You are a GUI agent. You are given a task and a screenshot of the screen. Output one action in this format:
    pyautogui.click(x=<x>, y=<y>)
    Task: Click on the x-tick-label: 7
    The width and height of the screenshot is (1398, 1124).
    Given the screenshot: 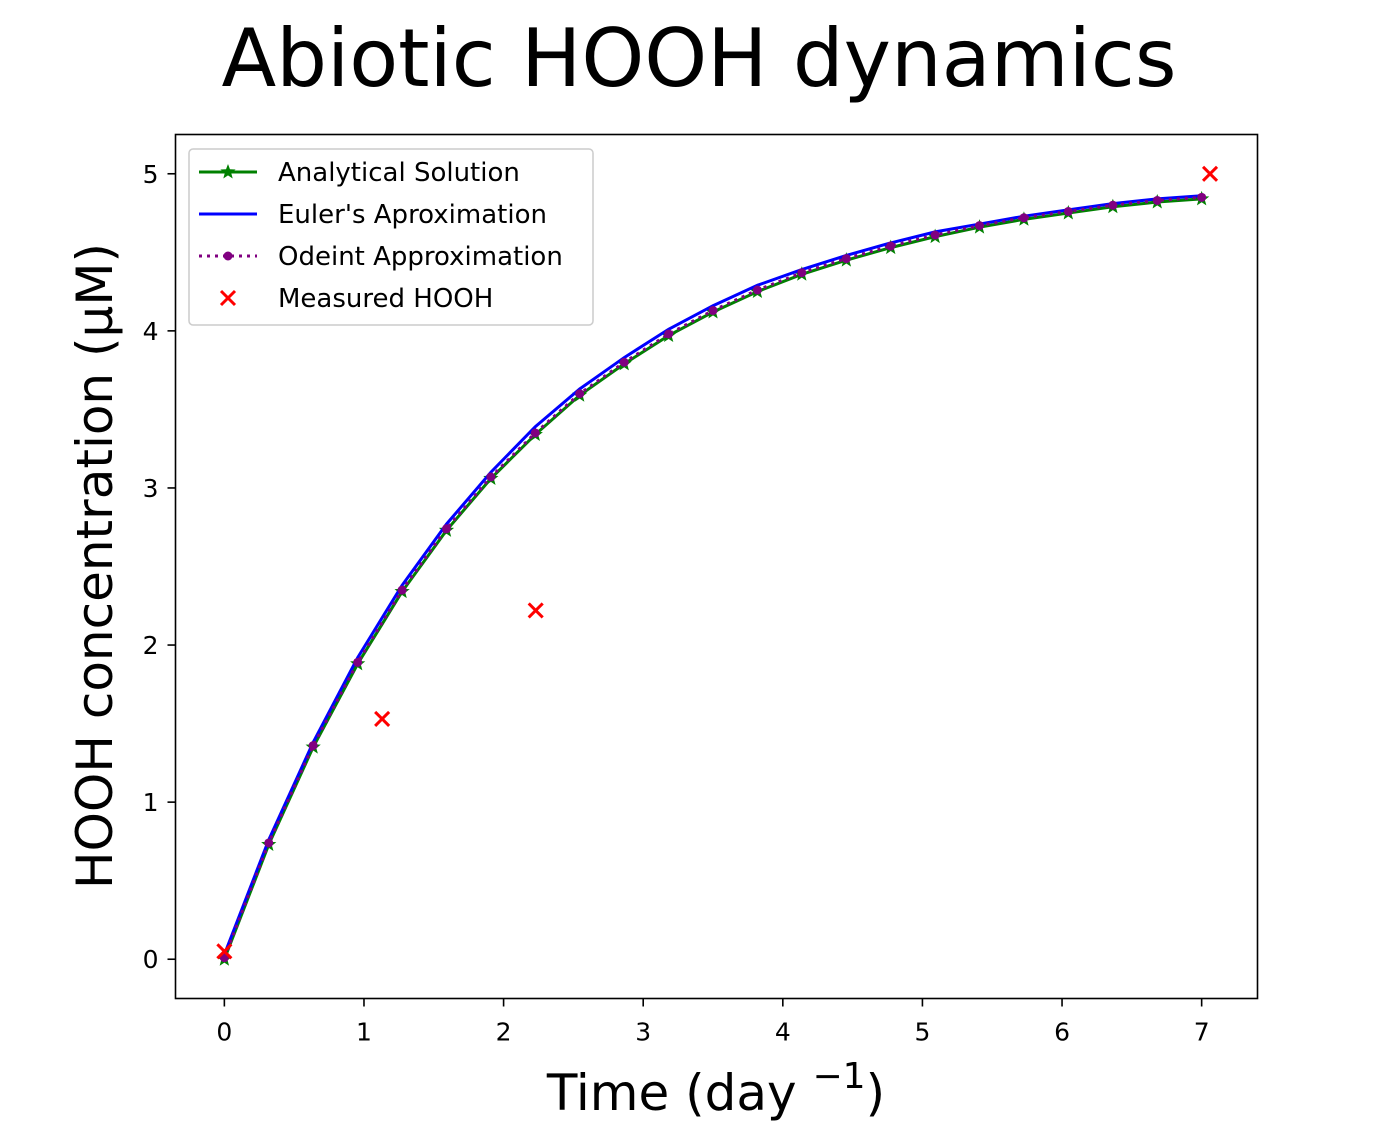 What is the action you would take?
    pyautogui.click(x=1202, y=1032)
    